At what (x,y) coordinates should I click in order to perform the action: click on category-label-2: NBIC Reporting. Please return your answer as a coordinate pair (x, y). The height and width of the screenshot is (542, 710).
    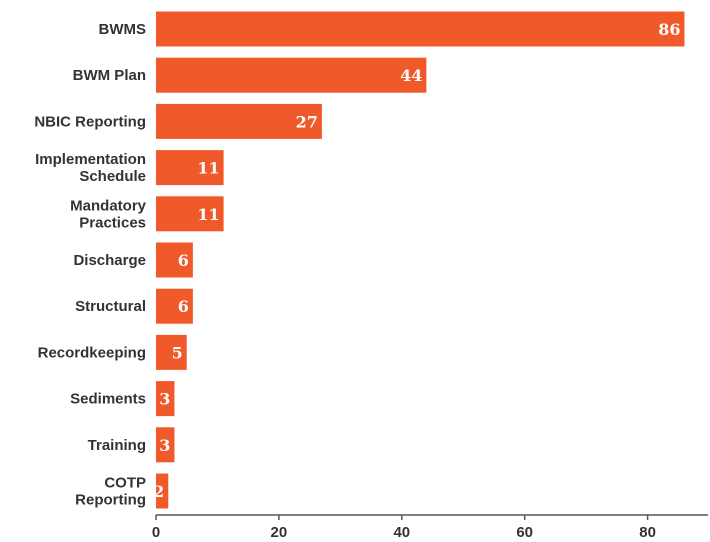
    Looking at the image, I should click on (90, 121).